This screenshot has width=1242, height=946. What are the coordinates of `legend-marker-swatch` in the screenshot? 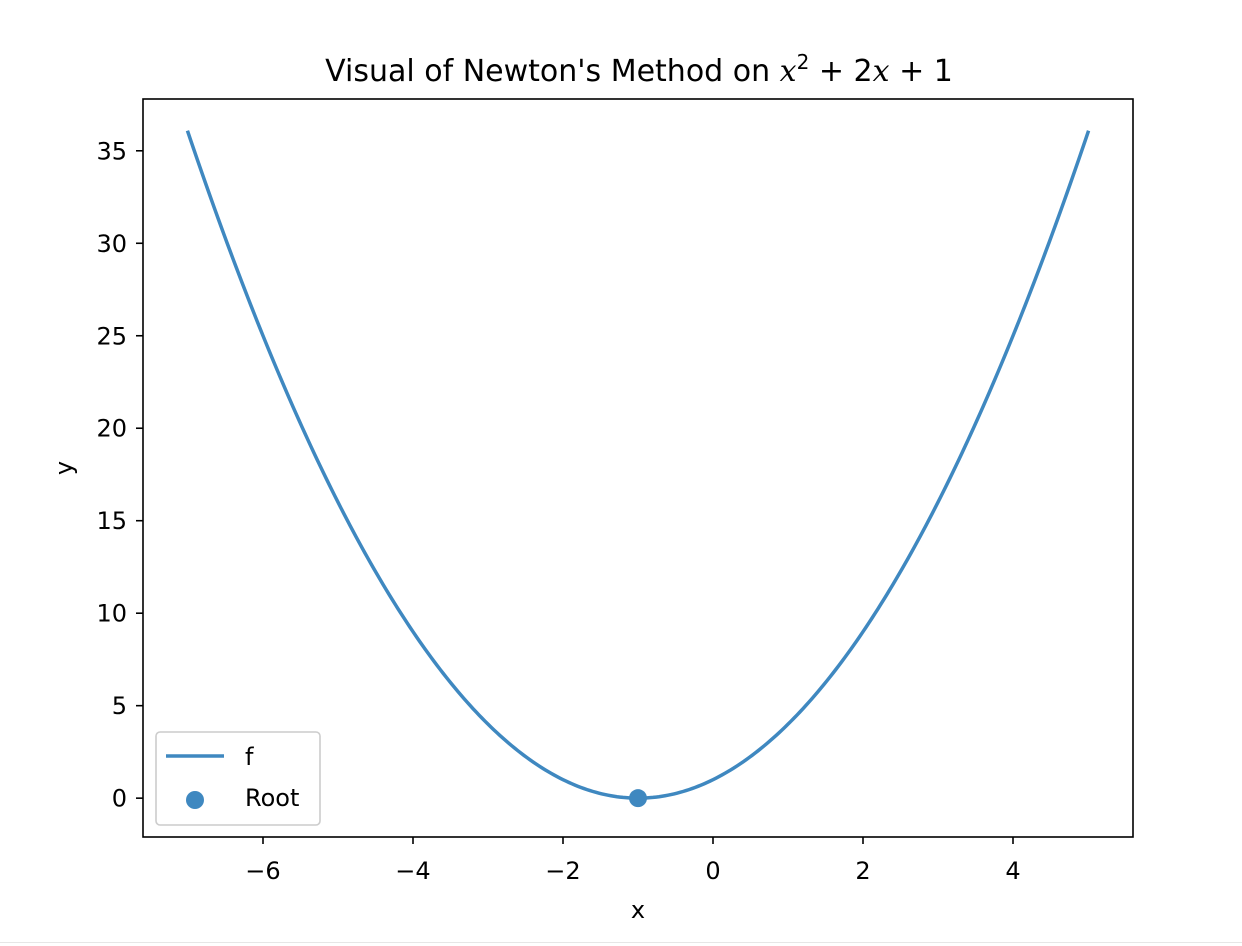 It's located at (195, 800).